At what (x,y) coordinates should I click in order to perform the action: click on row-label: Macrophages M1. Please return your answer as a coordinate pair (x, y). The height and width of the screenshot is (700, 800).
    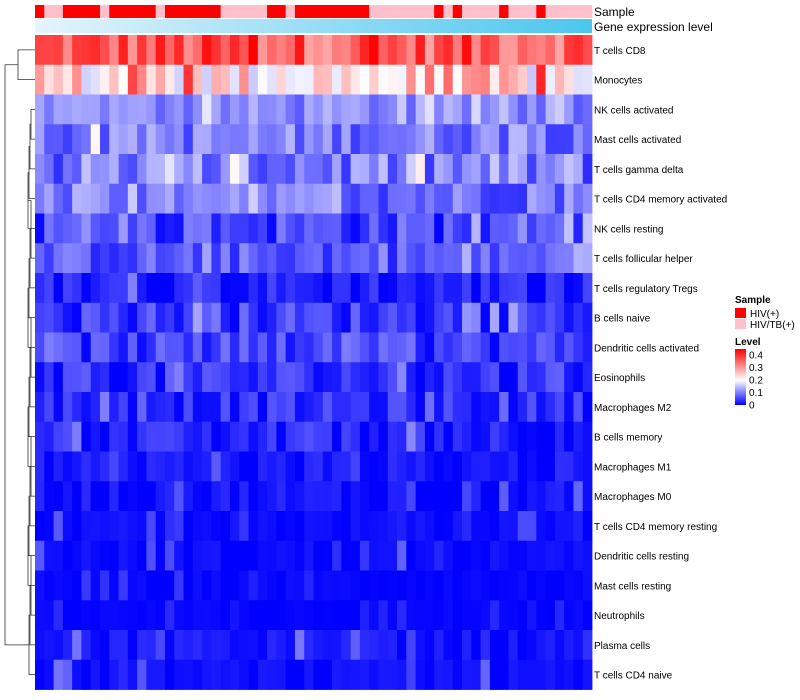
    Looking at the image, I should click on (633, 467).